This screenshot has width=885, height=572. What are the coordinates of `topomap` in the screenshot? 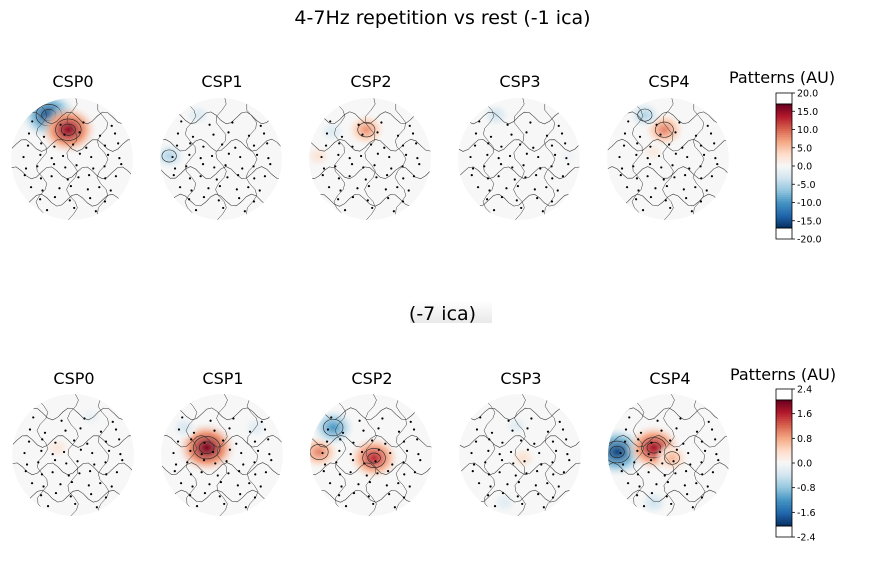 It's located at (221, 159).